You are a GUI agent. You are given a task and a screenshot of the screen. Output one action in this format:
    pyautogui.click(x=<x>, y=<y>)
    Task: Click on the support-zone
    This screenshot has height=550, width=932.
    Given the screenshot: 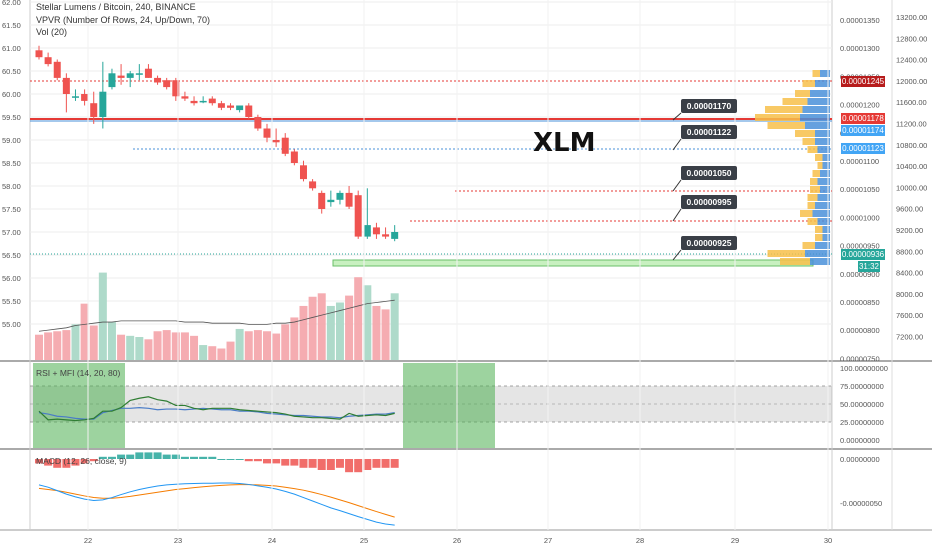 What is the action you would take?
    pyautogui.click(x=573, y=263)
    